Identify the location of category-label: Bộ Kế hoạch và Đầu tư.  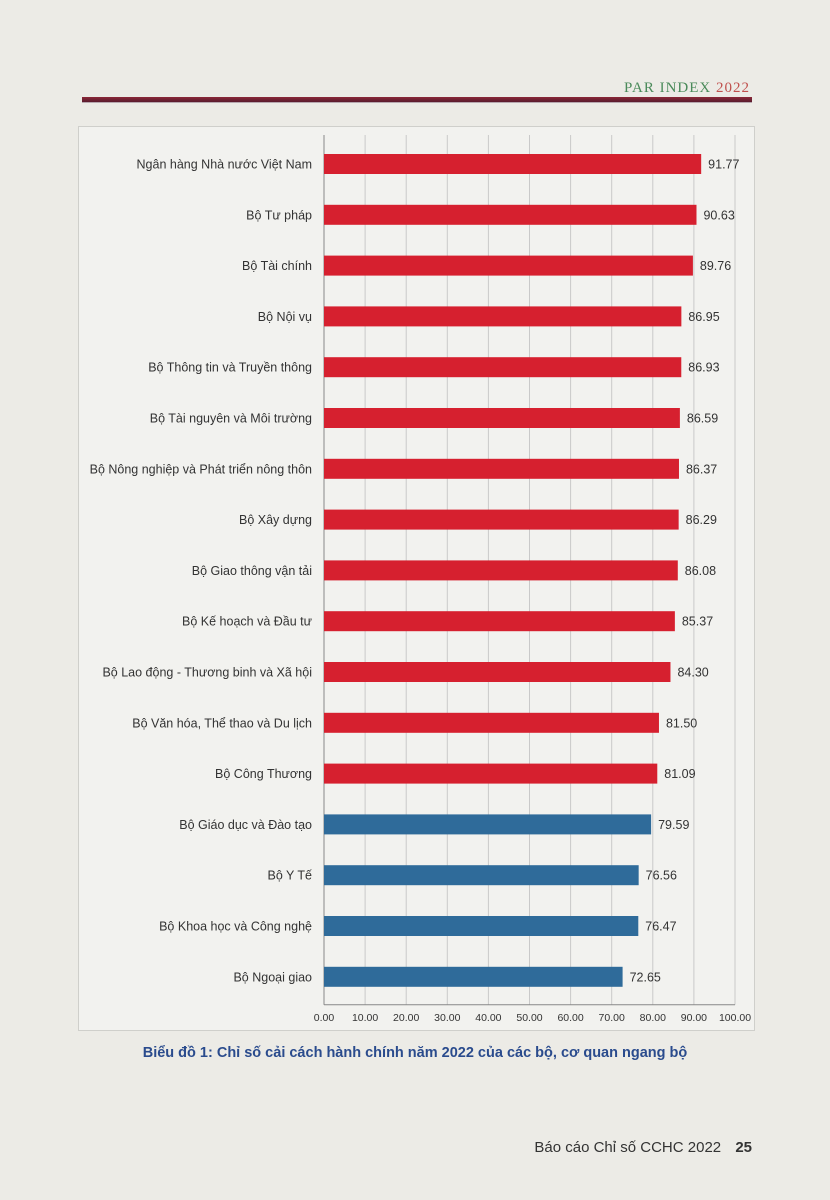
(247, 622).